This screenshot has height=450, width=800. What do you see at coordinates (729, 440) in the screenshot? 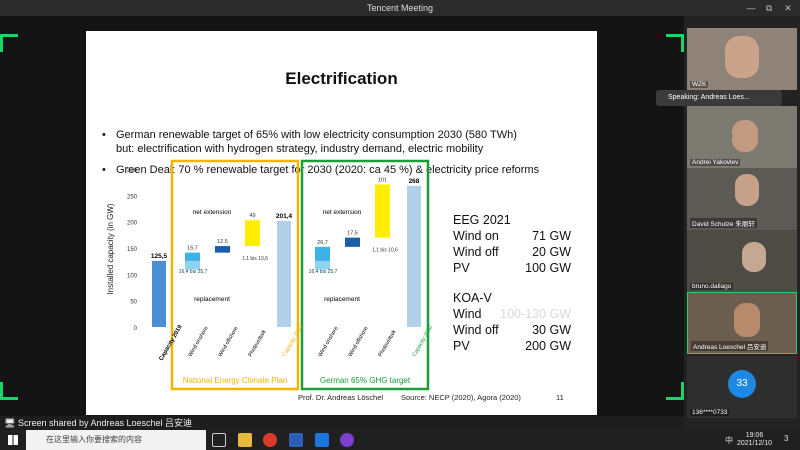
I see `ime-indicator: 中` at bounding box center [729, 440].